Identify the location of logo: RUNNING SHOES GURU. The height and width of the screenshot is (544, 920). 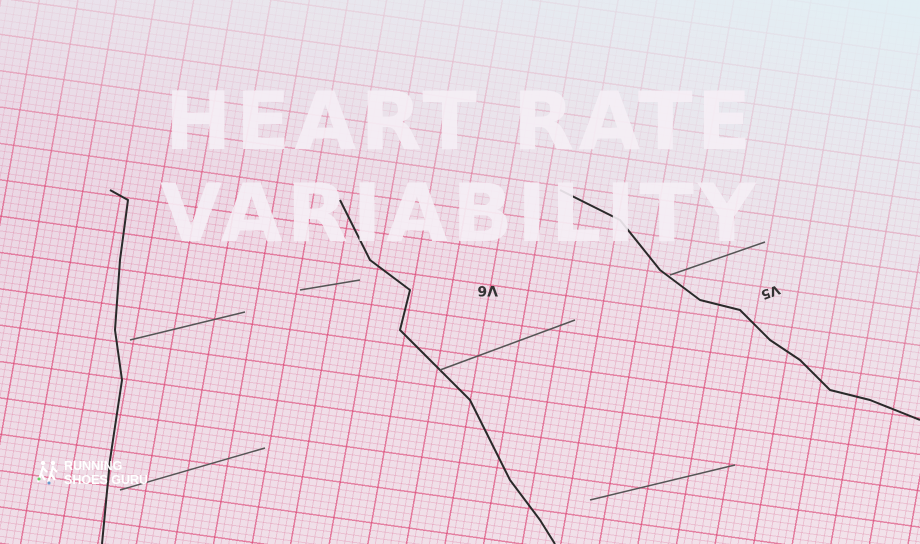
(92, 473).